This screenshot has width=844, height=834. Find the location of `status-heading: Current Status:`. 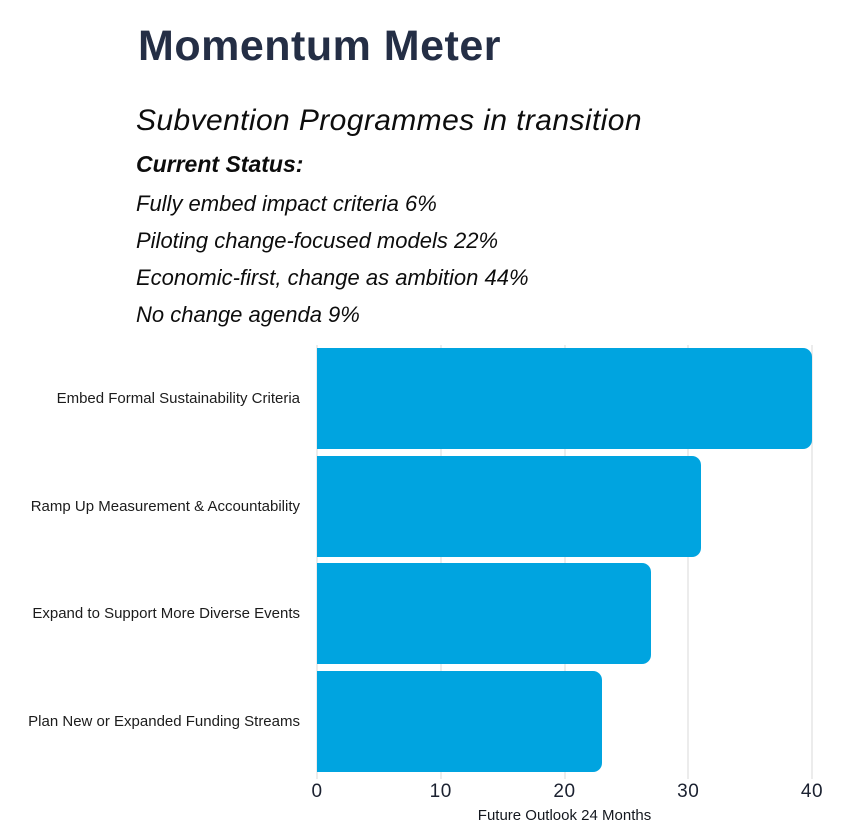

status-heading: Current Status: is located at coordinates (220, 164).